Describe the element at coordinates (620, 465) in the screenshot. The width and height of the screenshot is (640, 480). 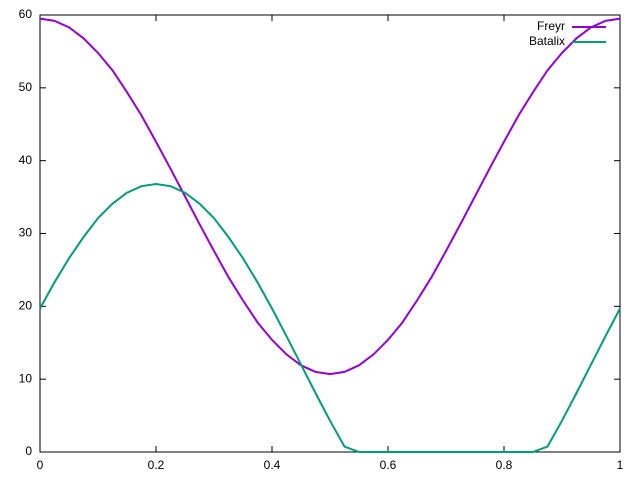
I see `x-tick-label: 1` at that location.